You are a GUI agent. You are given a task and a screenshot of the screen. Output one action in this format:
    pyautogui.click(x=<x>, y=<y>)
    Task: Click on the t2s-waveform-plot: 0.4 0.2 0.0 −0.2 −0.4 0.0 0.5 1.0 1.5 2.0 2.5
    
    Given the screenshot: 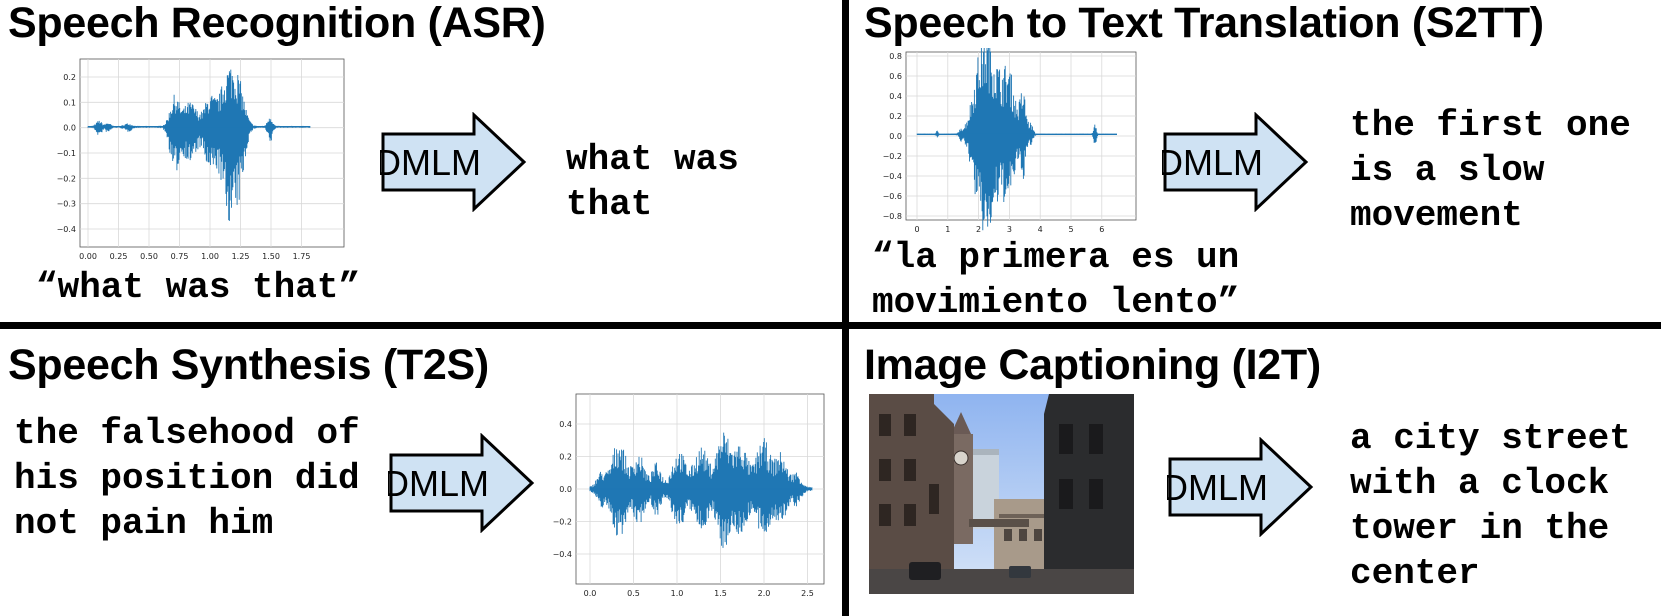 What is the action you would take?
    pyautogui.click(x=689, y=495)
    